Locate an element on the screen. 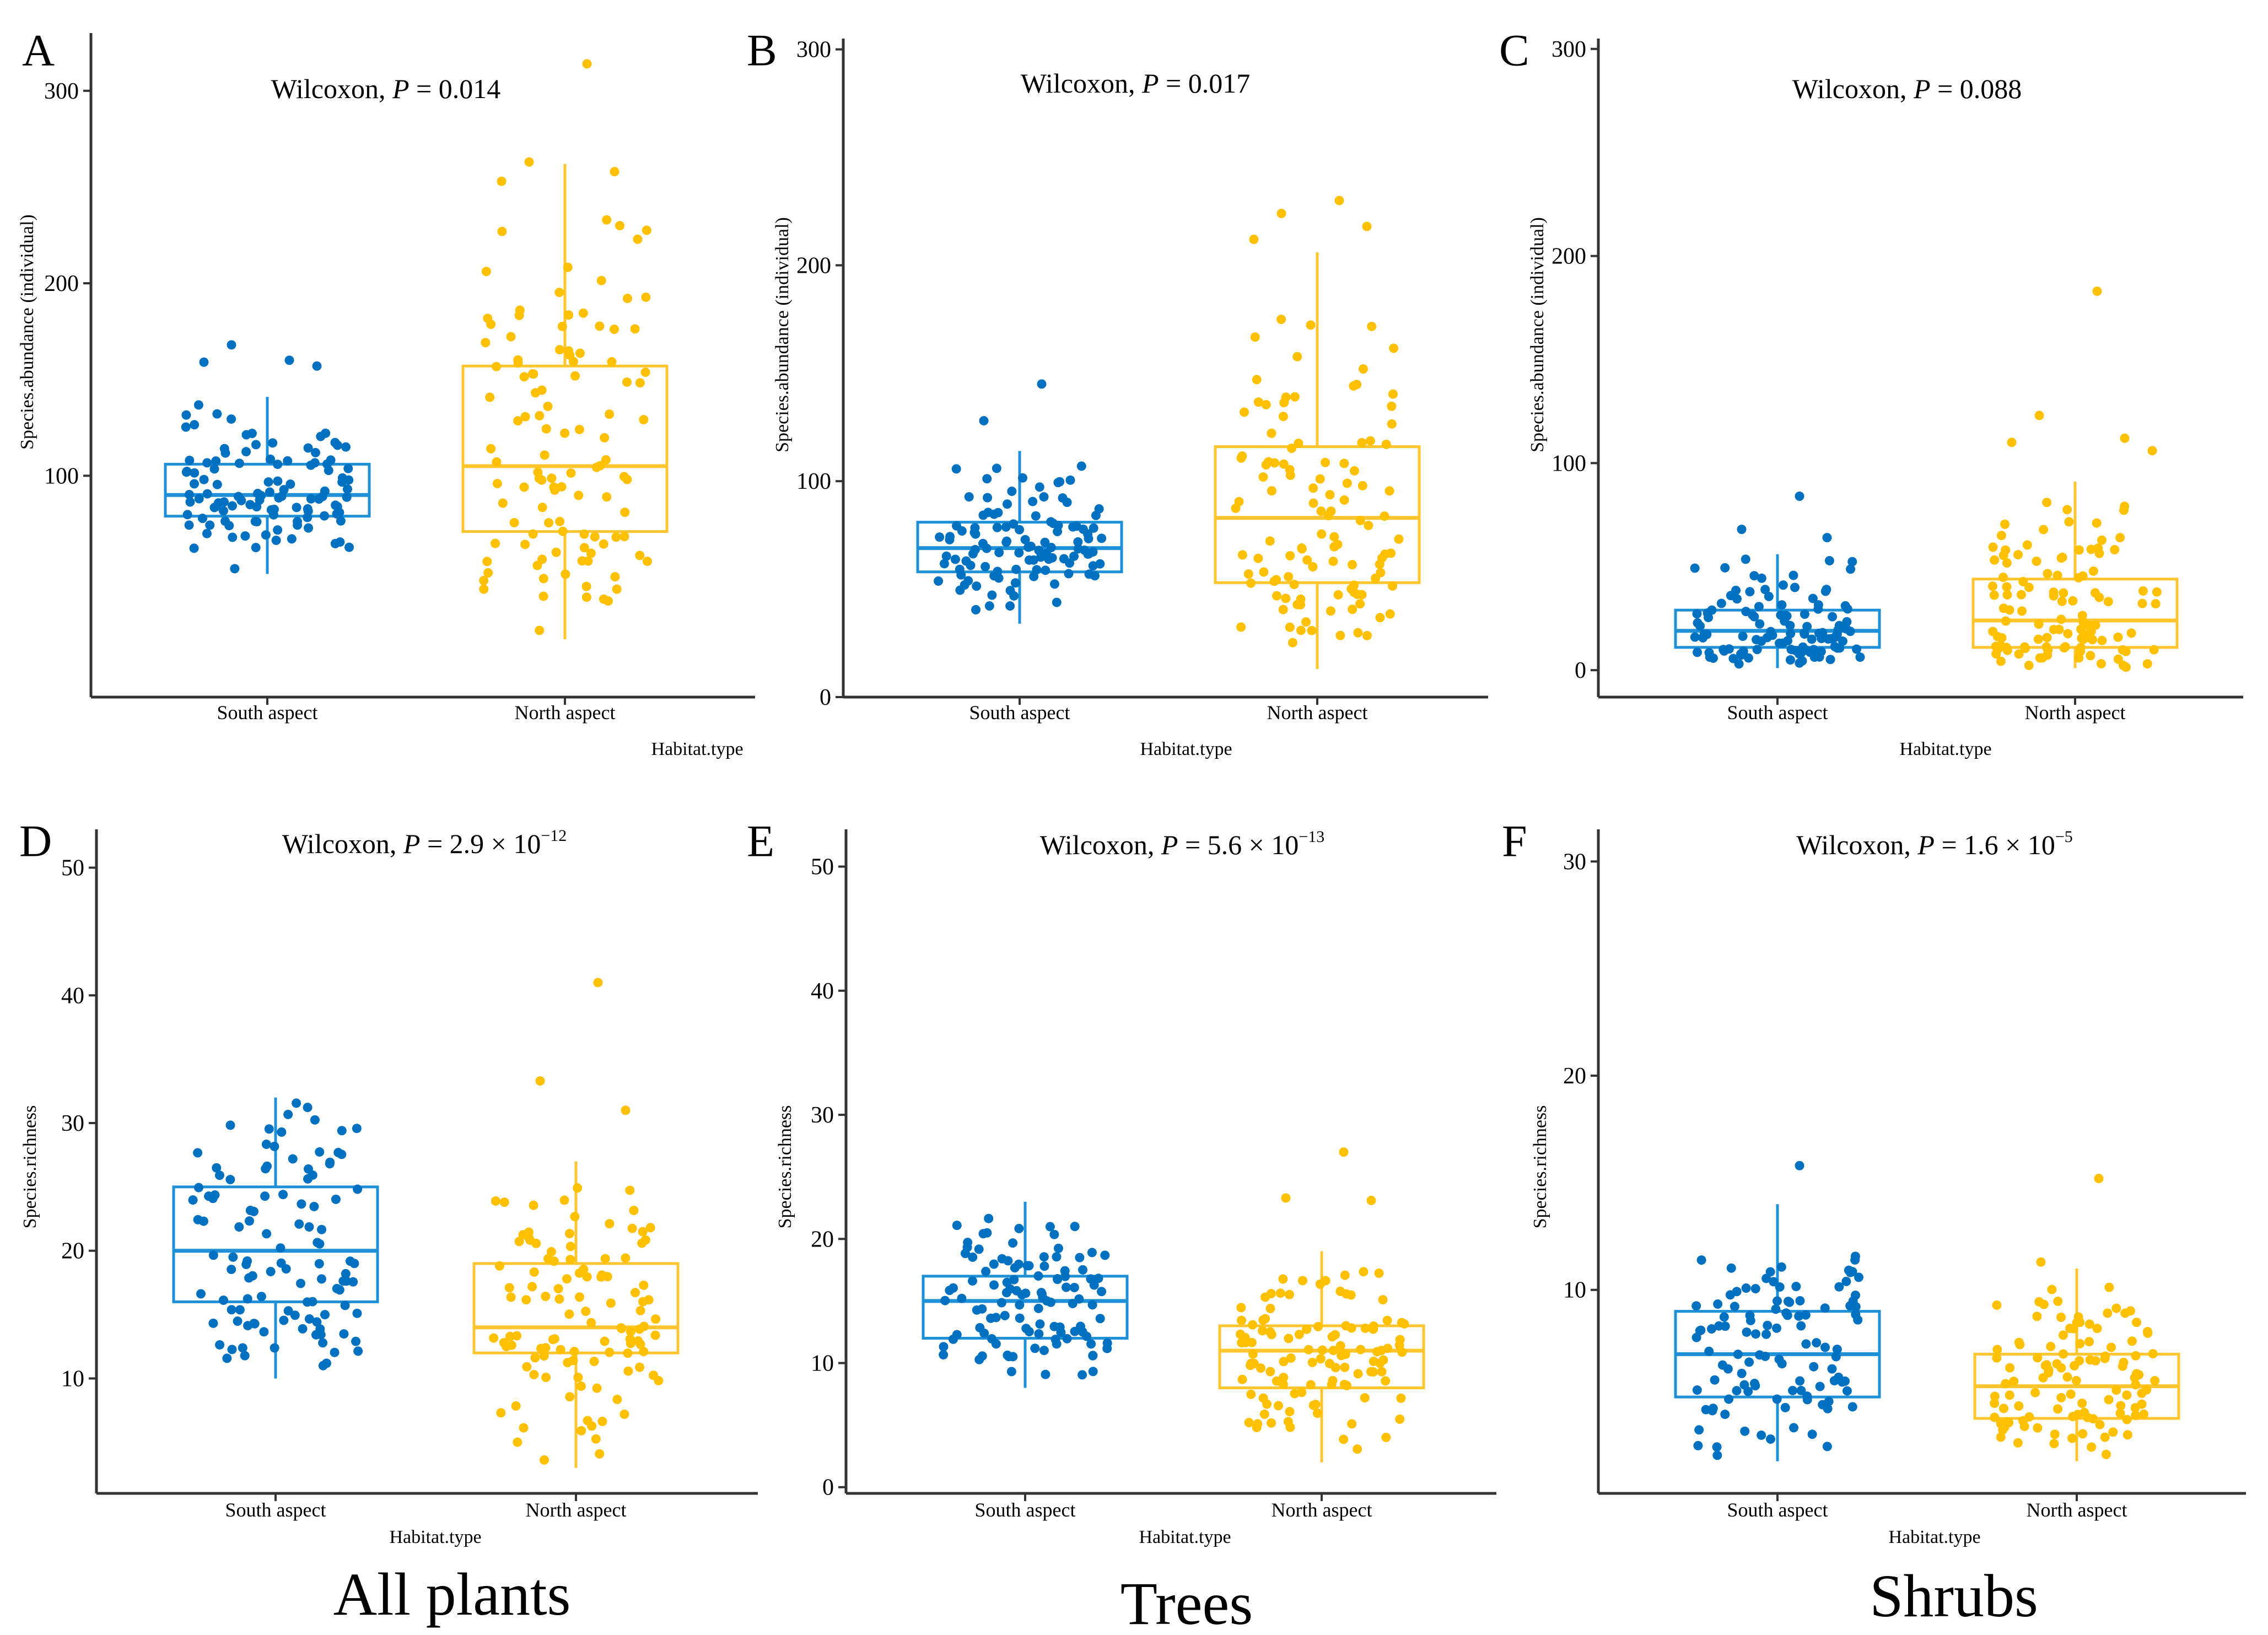  y-tick-label: 20 is located at coordinates (1574, 1076).